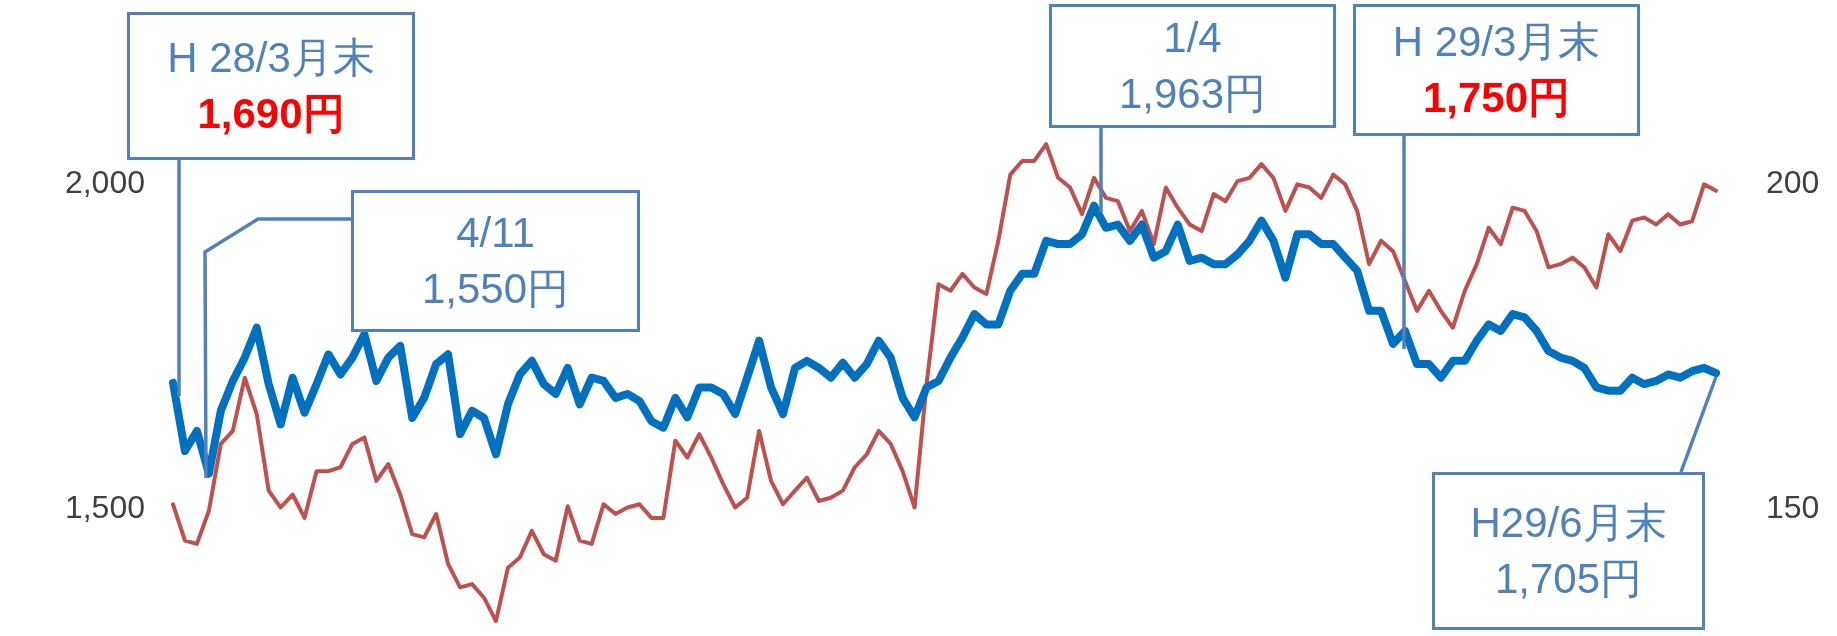 This screenshot has height=636, width=1837. I want to click on y2-tick-label: 200, so click(1793, 182).